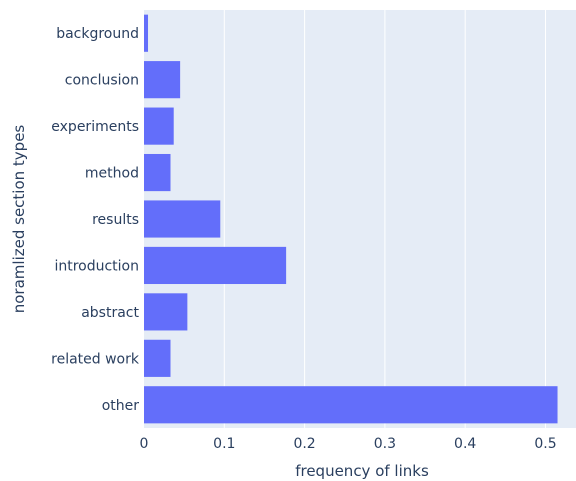 This screenshot has height=481, width=576. What do you see at coordinates (96, 266) in the screenshot?
I see `y-tick-label: introduction` at bounding box center [96, 266].